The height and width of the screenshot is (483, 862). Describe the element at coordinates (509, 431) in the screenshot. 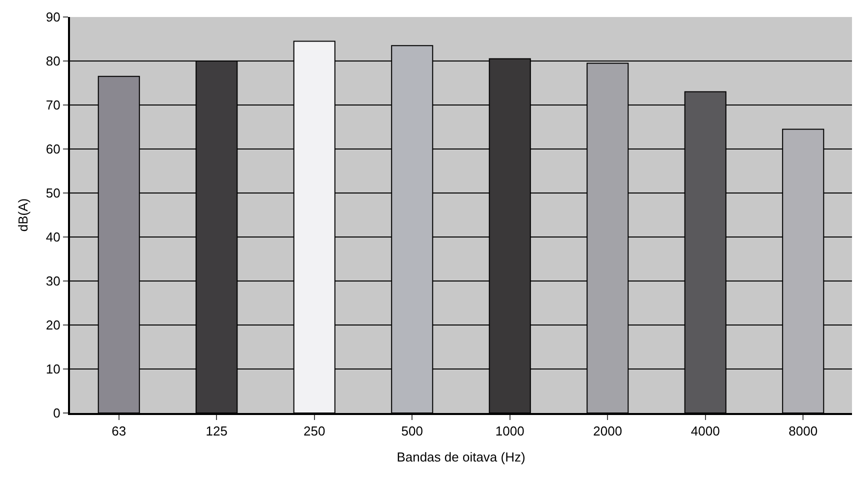

I see `x-tick-label: 1000` at that location.